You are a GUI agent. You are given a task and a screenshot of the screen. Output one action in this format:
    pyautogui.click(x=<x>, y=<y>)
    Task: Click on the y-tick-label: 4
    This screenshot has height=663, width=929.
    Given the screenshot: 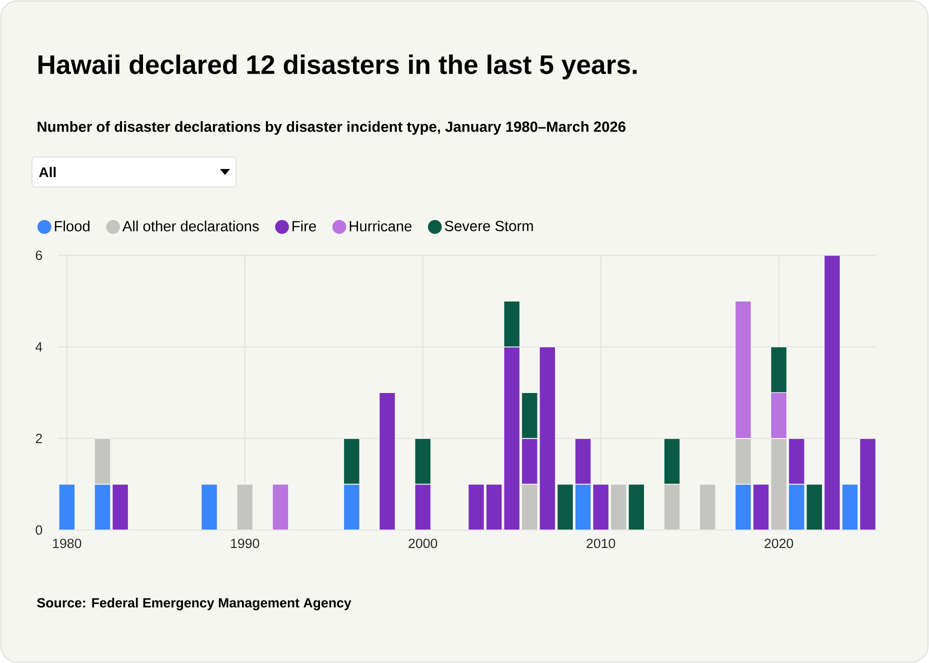 What is the action you would take?
    pyautogui.click(x=39, y=347)
    